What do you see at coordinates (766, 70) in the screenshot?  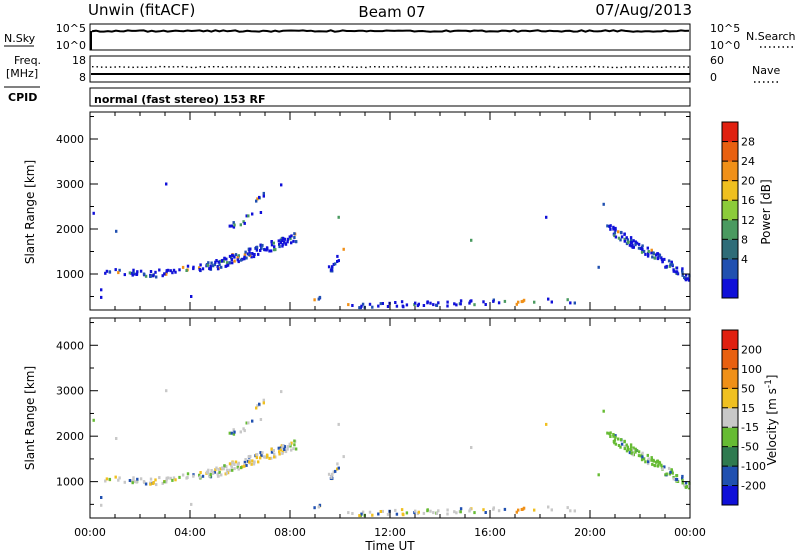 I see `nave-label: Nave` at bounding box center [766, 70].